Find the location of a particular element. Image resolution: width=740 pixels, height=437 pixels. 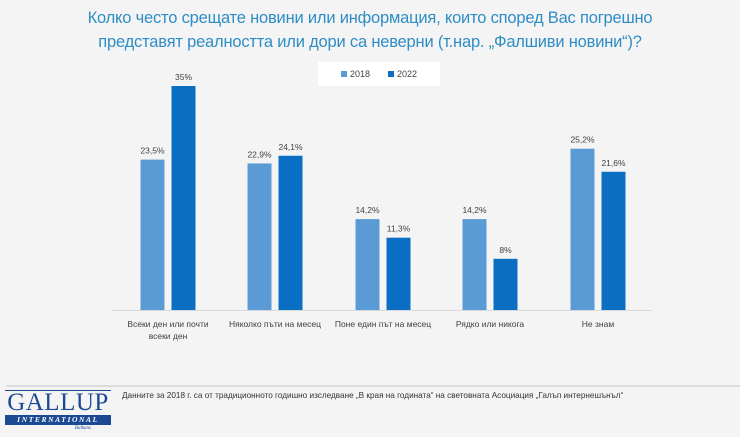

value-label-2022-4: 21,6% is located at coordinates (613, 163).